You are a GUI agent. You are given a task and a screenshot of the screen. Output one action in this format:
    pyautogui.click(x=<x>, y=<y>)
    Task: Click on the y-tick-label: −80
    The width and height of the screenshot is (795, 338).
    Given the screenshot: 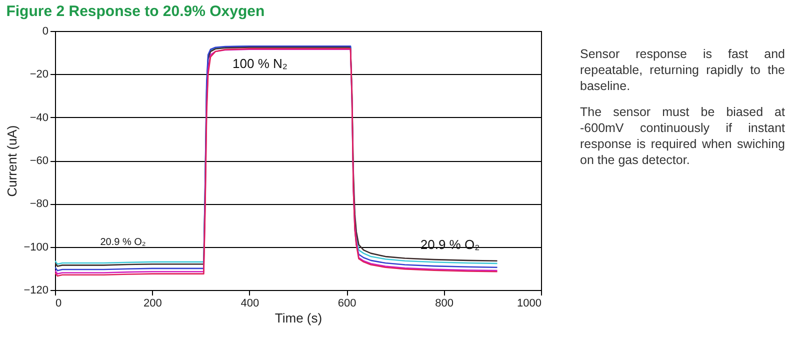 What is the action you would take?
    pyautogui.click(x=39, y=204)
    